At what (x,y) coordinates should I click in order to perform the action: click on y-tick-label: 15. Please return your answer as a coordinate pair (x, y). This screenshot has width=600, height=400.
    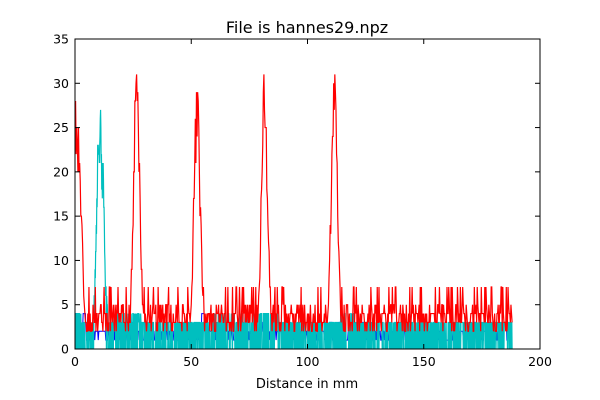
    Looking at the image, I should click on (61, 216).